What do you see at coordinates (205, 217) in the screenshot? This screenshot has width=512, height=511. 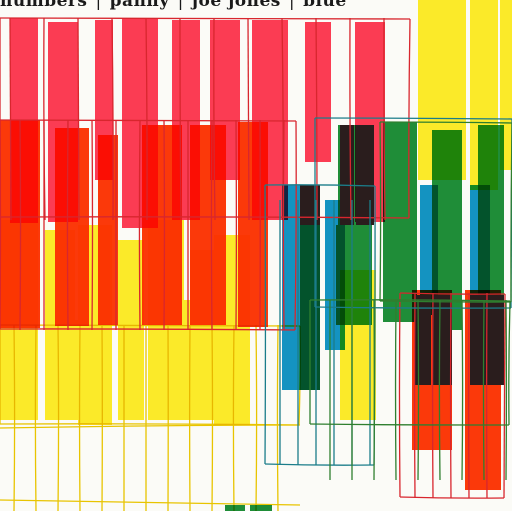 I see `red-outline-upper-bottom` at bounding box center [205, 217].